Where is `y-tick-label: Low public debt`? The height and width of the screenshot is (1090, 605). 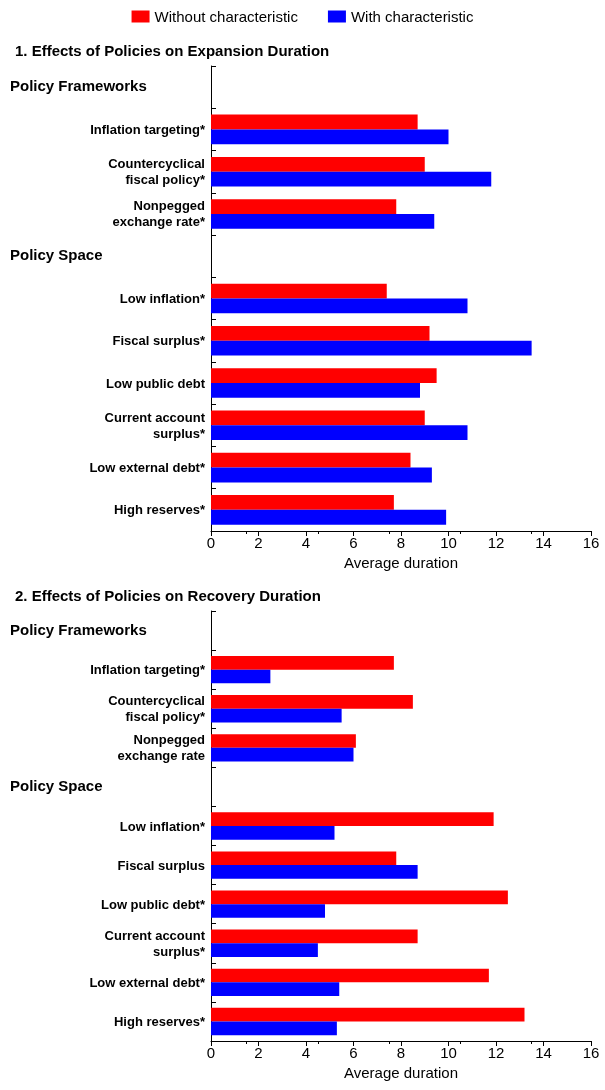
y-tick-label: Low public debt is located at coordinates (156, 383).